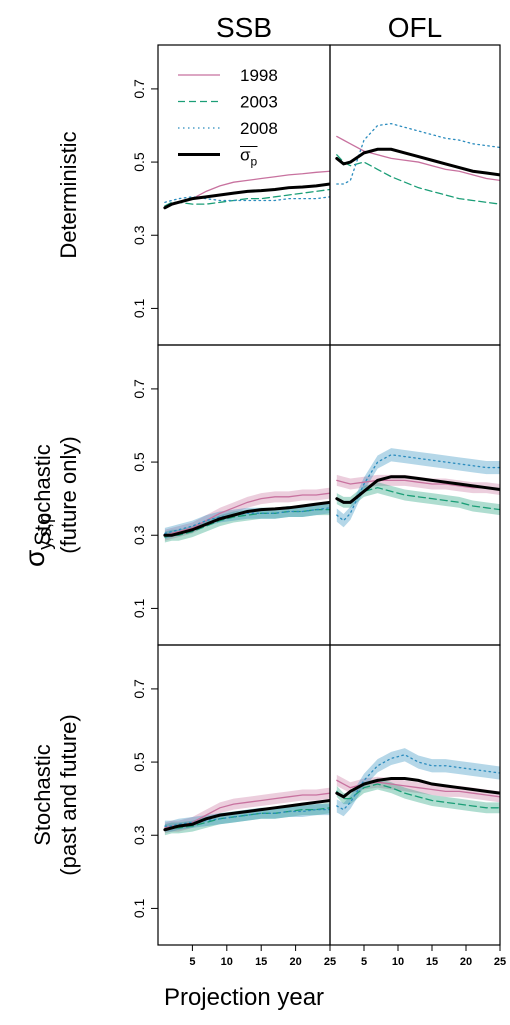 The height and width of the screenshot is (1025, 510). I want to click on legend-label-name: 2008, so click(259, 128).